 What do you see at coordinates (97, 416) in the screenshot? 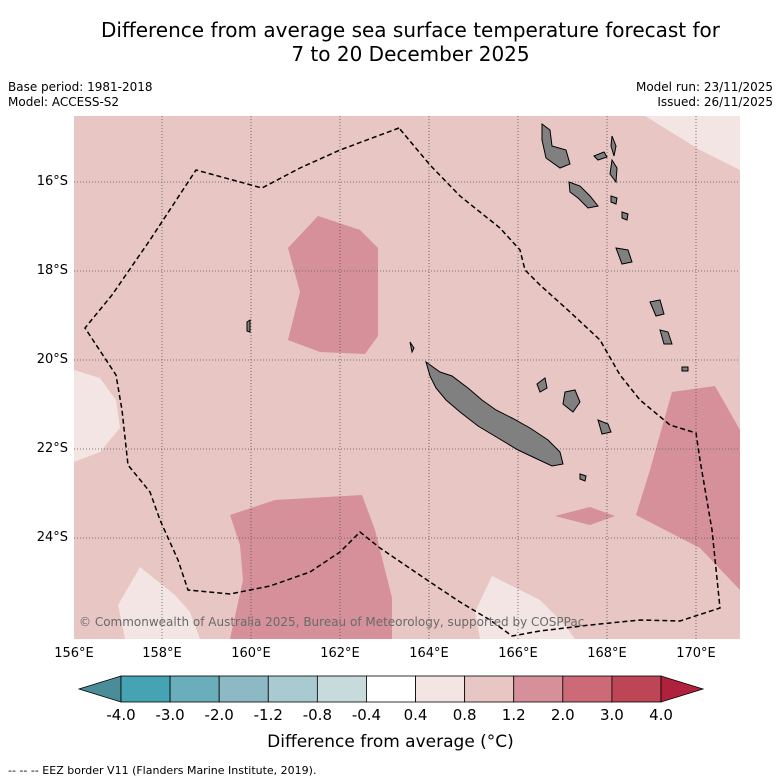
I see `anomaly-patch-low-west` at bounding box center [97, 416].